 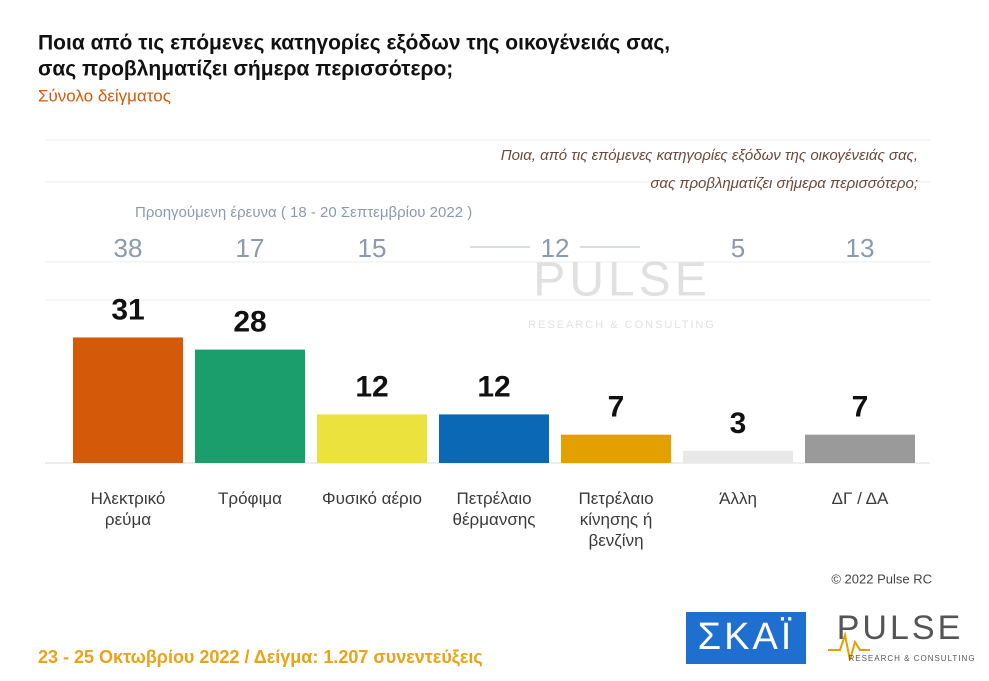 What do you see at coordinates (127, 309) in the screenshot?
I see `value-label: 31` at bounding box center [127, 309].